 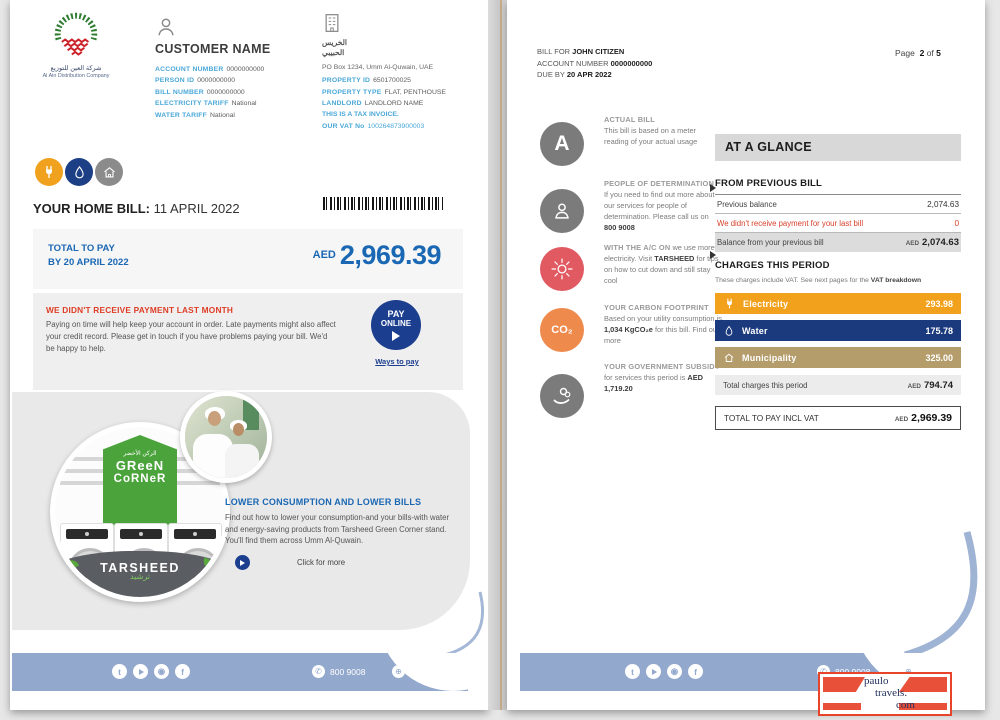 I want to click on total-to-pay-row: TOTAL TO PAY INCL VAT AED 2,969.39, so click(x=838, y=418).